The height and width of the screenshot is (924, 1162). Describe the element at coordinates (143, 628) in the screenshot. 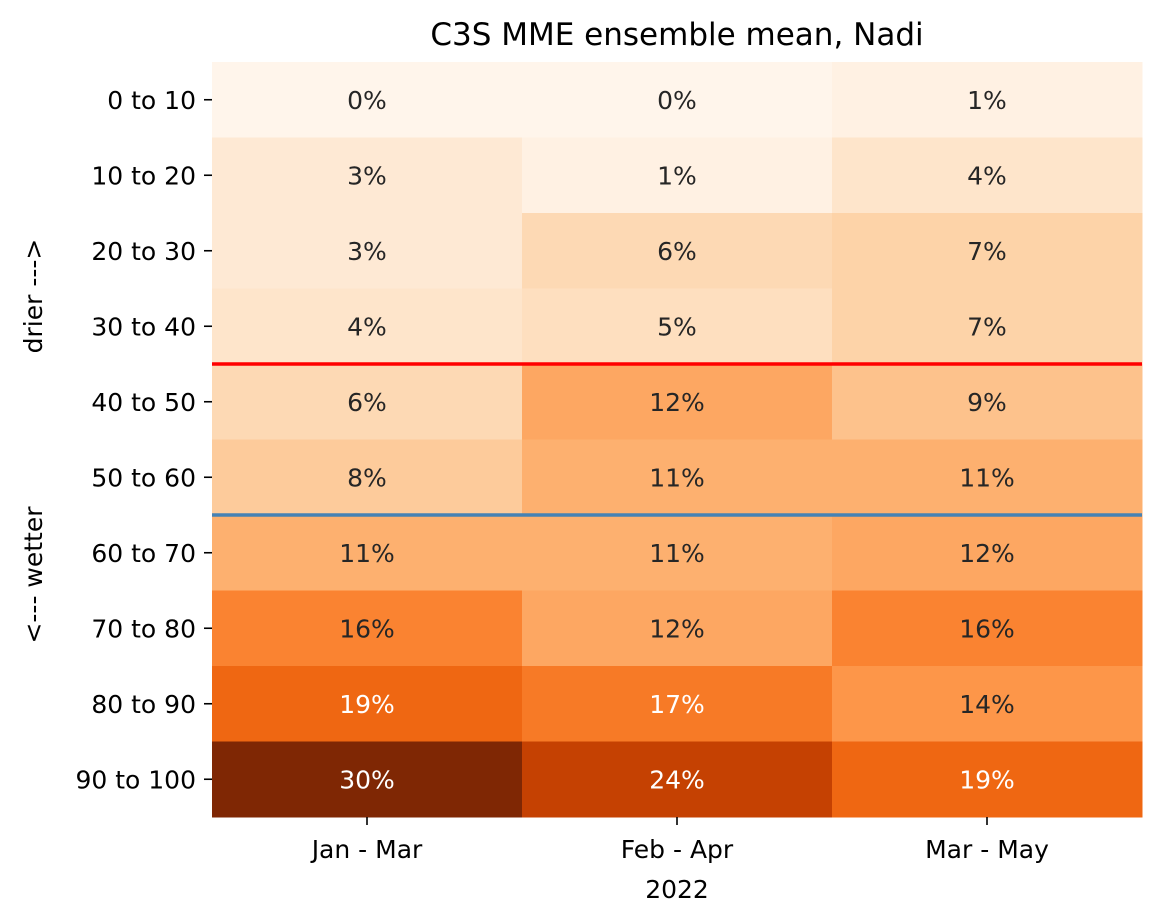

I see `y-tick-label: 70 to 80` at that location.